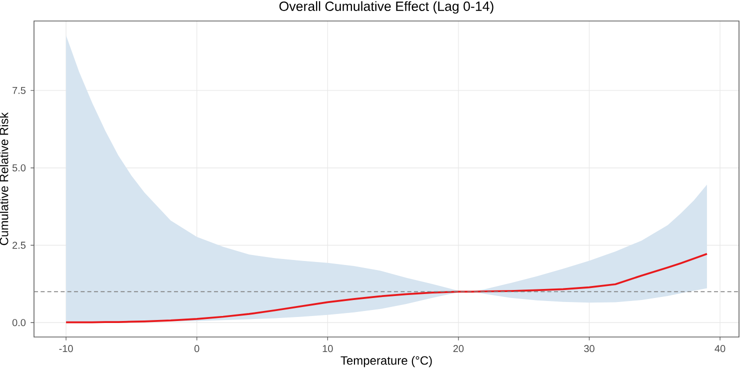 This screenshot has width=743, height=368. What do you see at coordinates (386, 7) in the screenshot?
I see `chart-title: Overall Cumulative Effect (Lag 0-14)` at bounding box center [386, 7].